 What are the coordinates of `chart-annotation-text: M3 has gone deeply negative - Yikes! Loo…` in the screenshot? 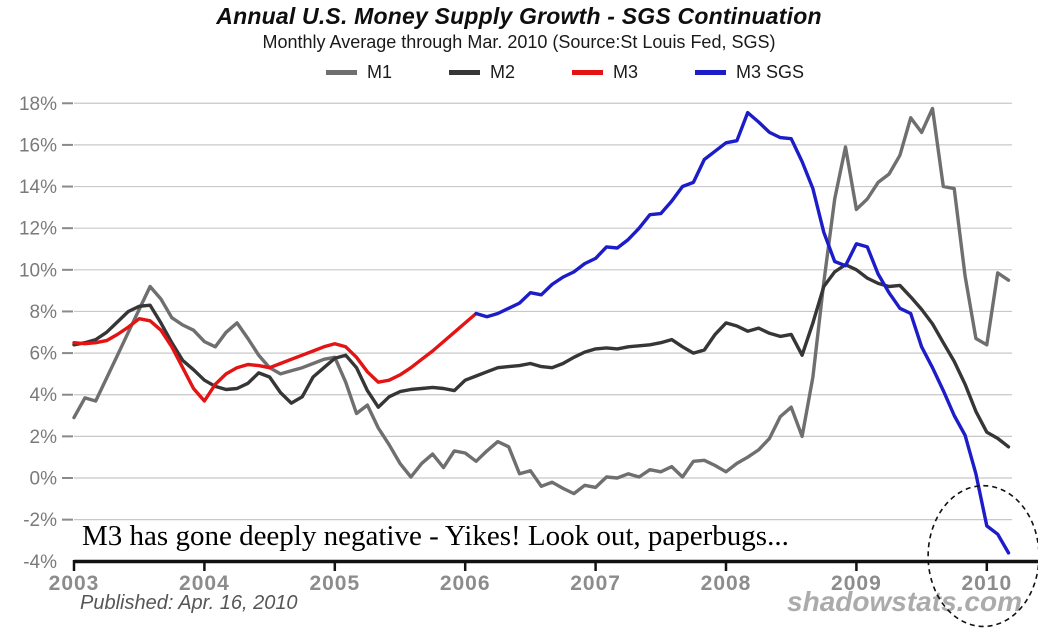 It's located at (435, 536).